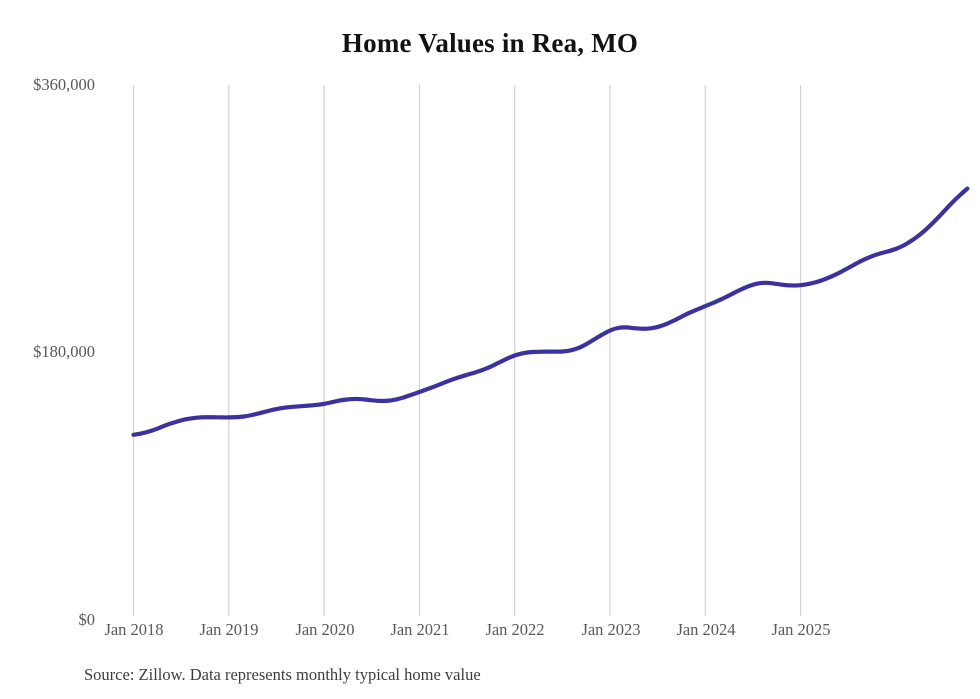  Describe the element at coordinates (515, 629) in the screenshot. I see `x-axis-tick-label-jan-2022: Jan 2022` at that location.